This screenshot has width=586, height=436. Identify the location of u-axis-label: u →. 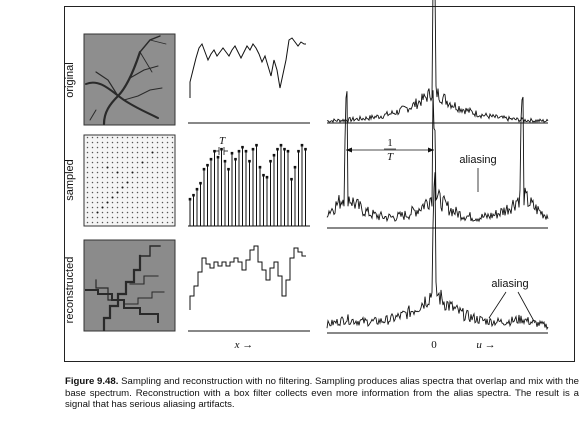
(485, 345).